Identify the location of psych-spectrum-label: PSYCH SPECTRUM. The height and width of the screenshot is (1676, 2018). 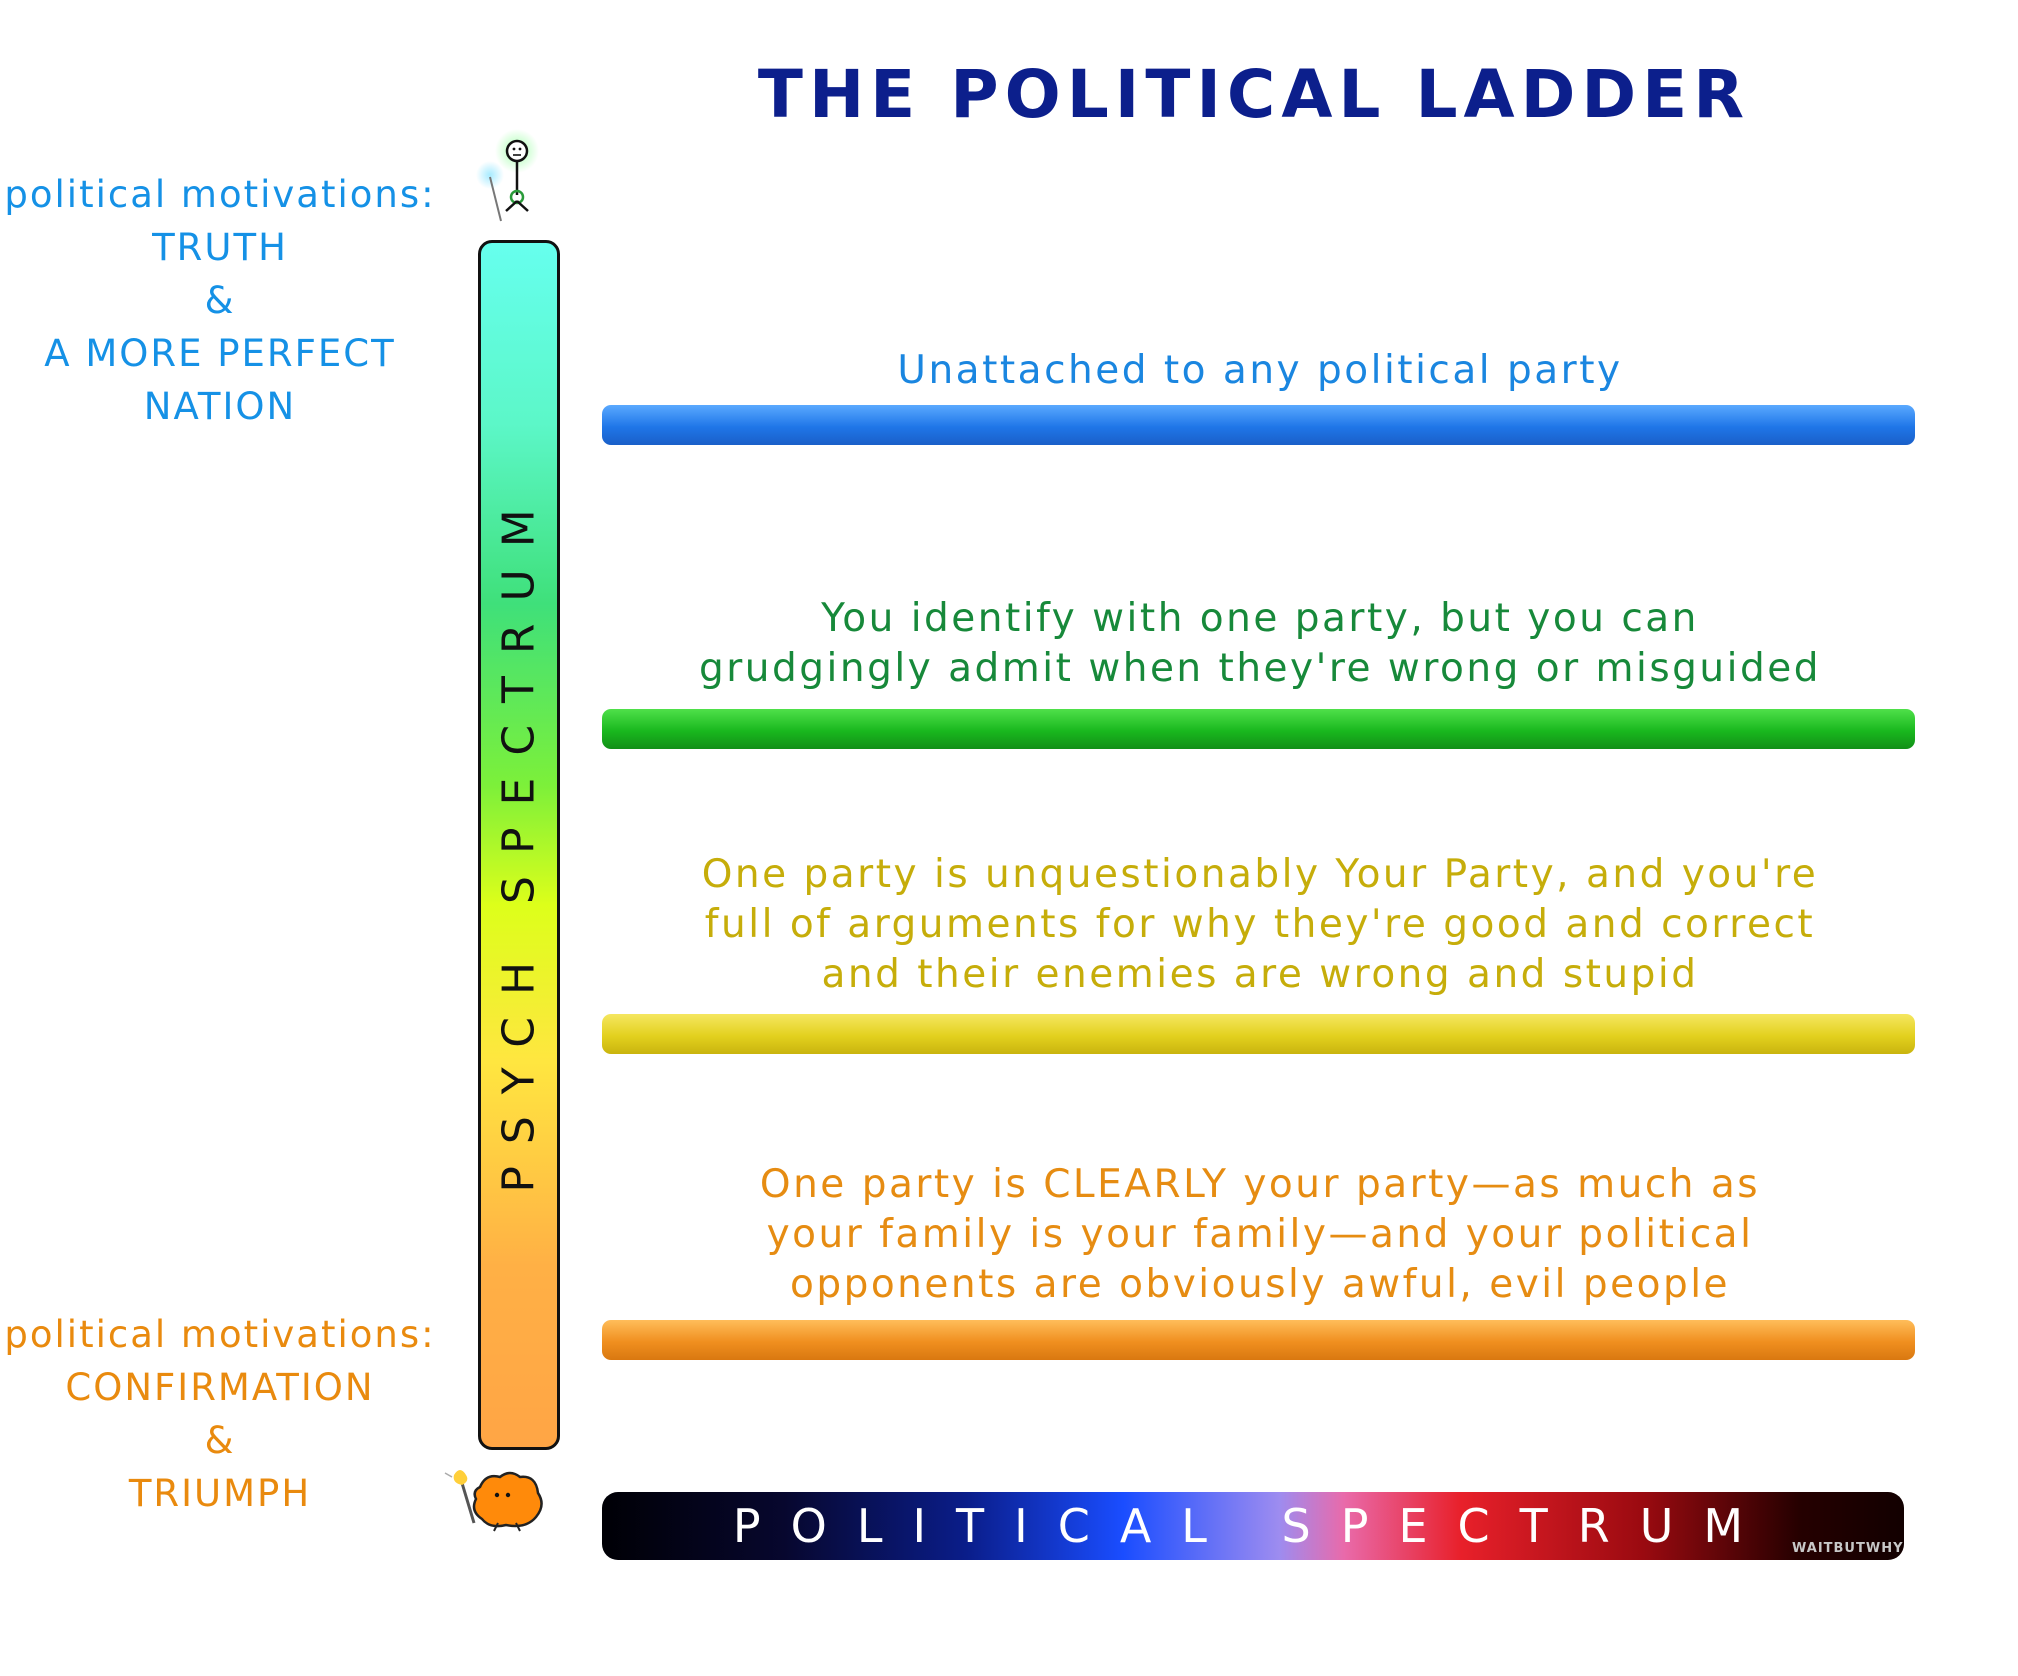
(519, 840).